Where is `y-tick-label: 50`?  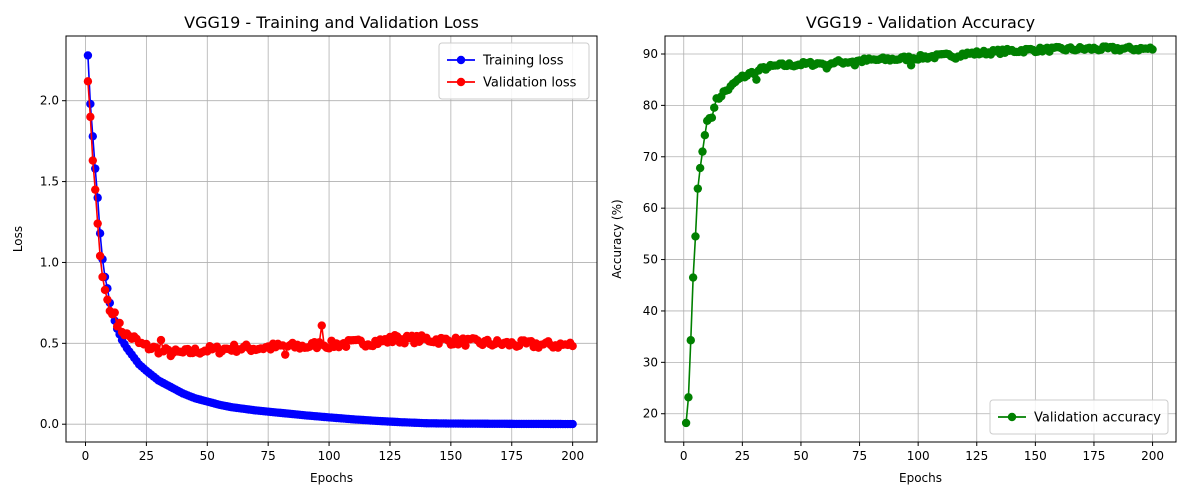 y-tick-label: 50 is located at coordinates (650, 260).